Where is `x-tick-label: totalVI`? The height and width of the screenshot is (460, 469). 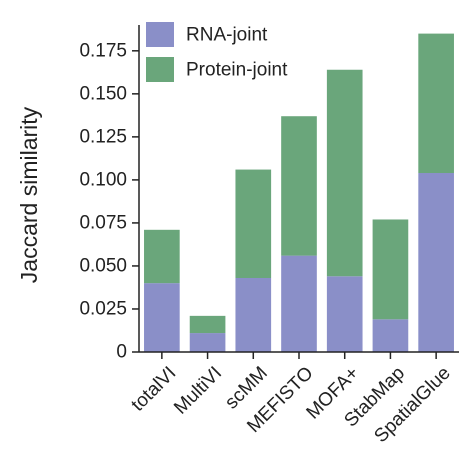
x-tick-label: totalVI is located at coordinates (153, 389).